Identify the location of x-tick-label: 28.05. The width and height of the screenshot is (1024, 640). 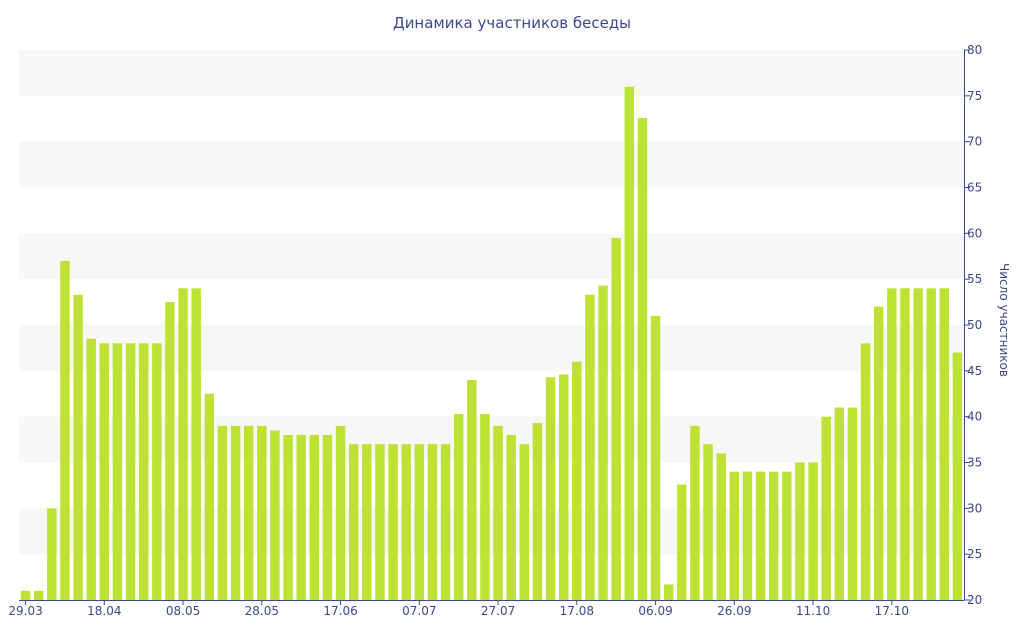
(262, 611).